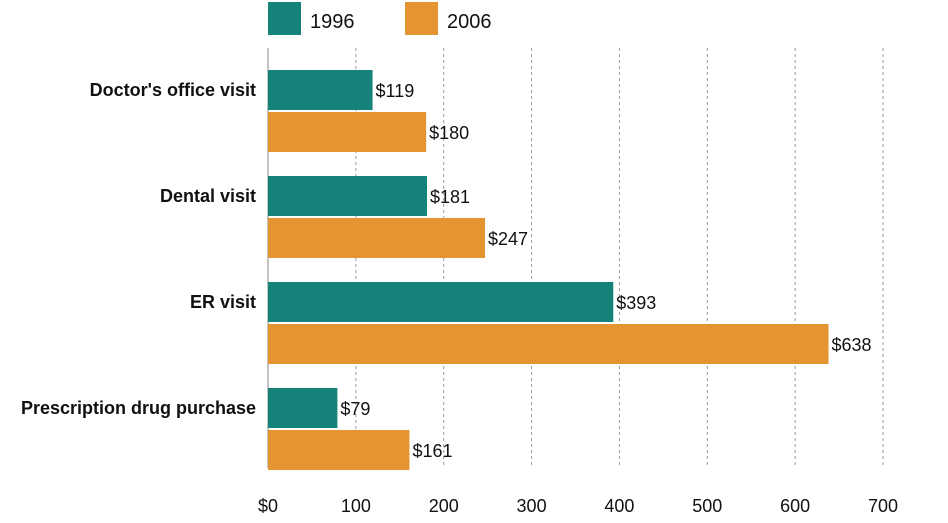 This screenshot has height=523, width=948. What do you see at coordinates (619, 506) in the screenshot?
I see `x-tick-label: 400` at bounding box center [619, 506].